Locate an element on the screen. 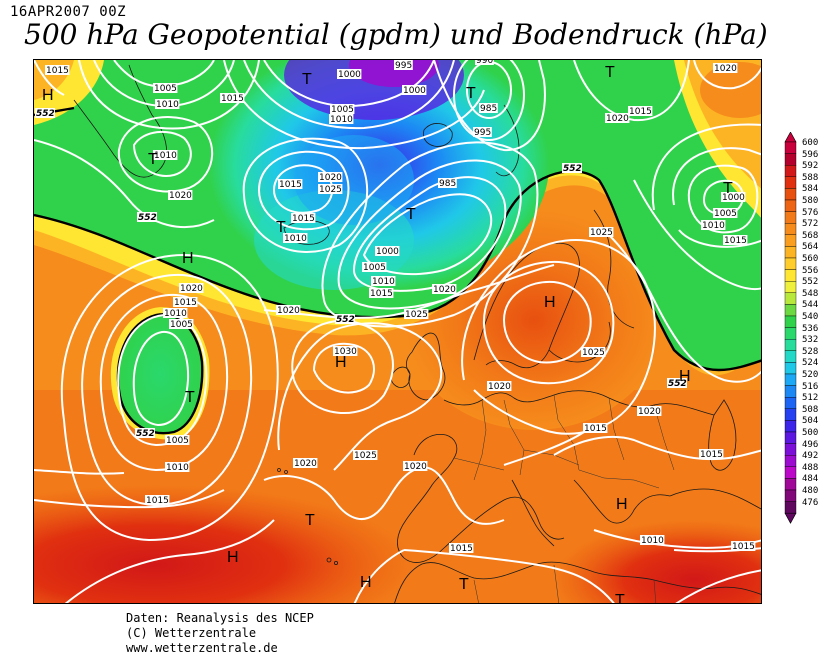 The image size is (832, 668). coastline-black-sea is located at coordinates (715, 499).